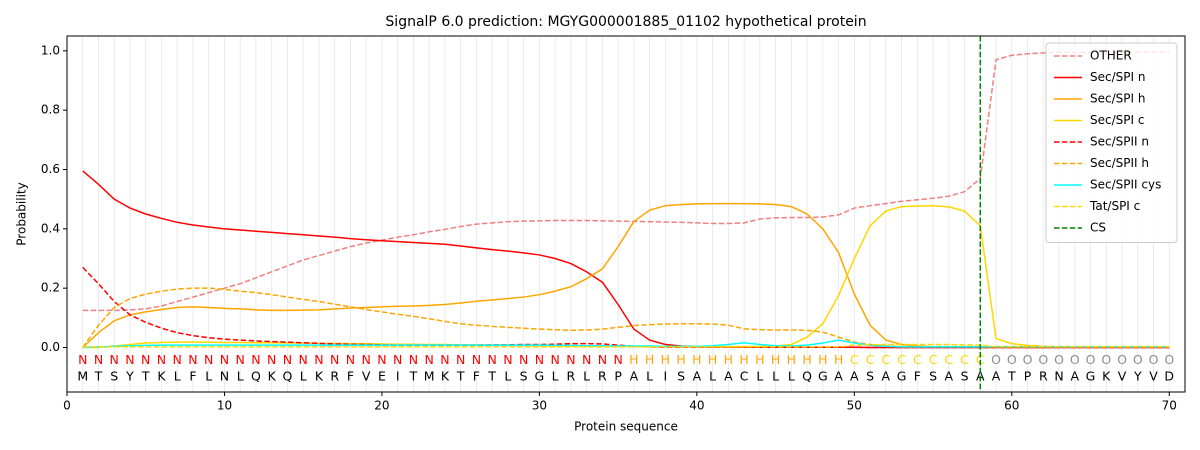  What do you see at coordinates (224, 376) in the screenshot?
I see `residue-label: N` at bounding box center [224, 376].